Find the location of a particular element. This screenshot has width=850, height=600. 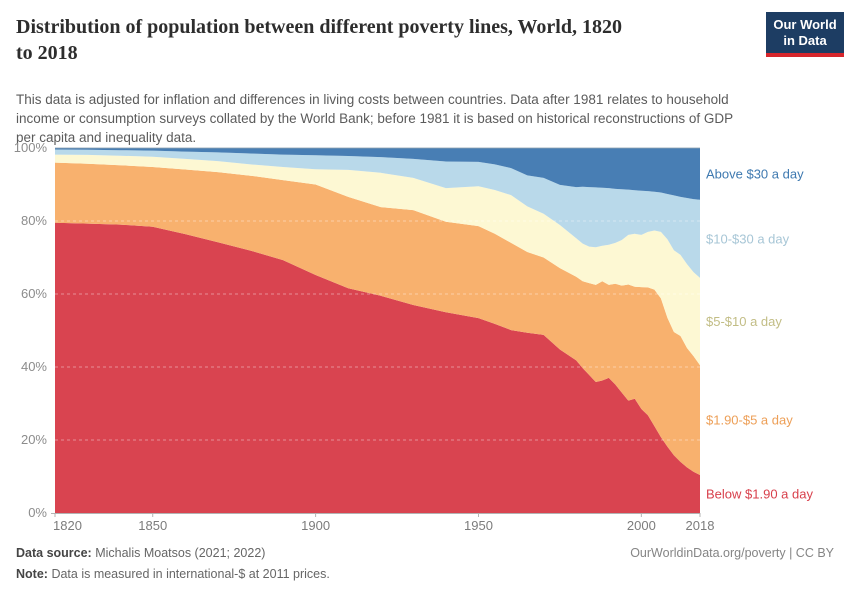

x-tick-label-1820: 1820 is located at coordinates (67, 525).